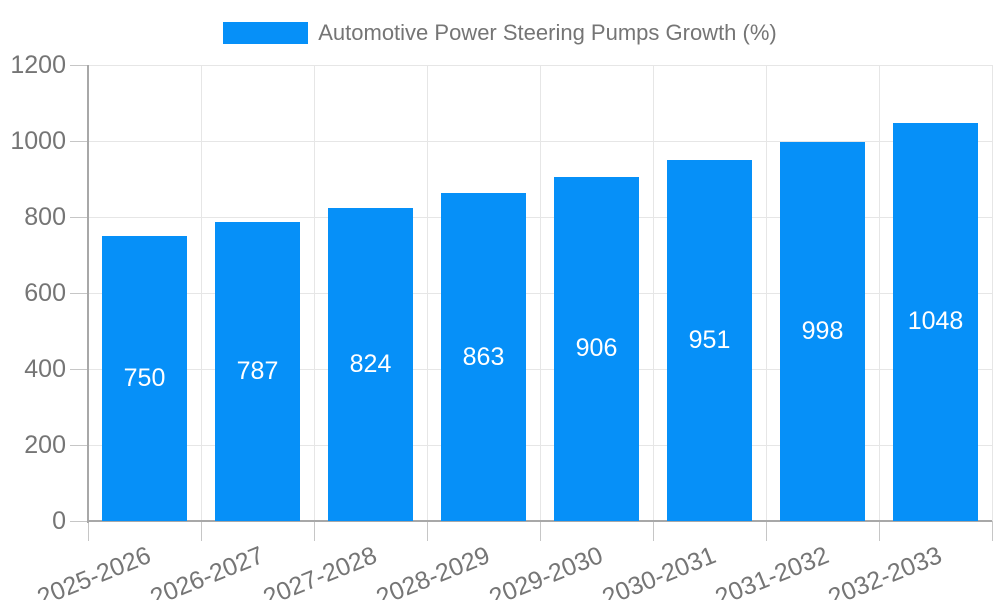  I want to click on y-axis-tick-label: 200, so click(45, 444).